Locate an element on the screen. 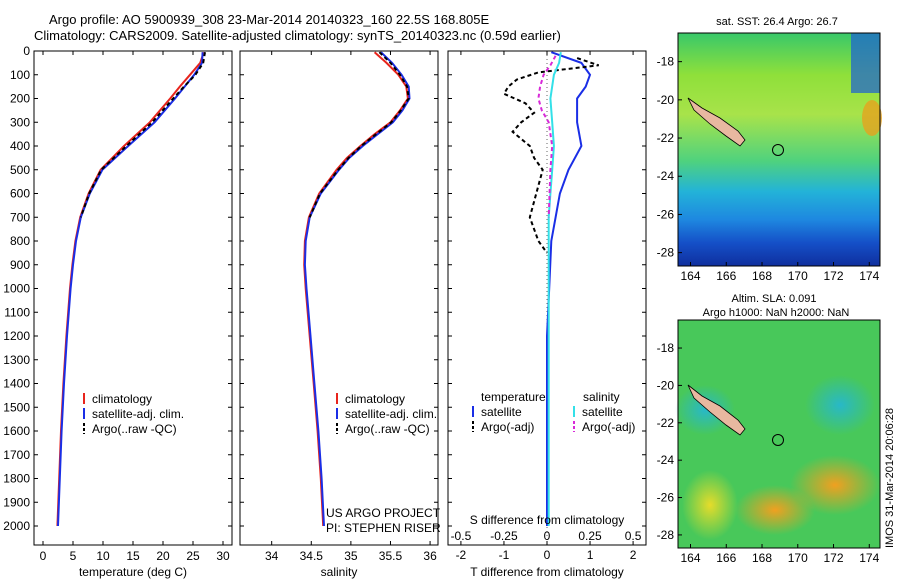  y-tick-label: 1300 is located at coordinates (16, 360).